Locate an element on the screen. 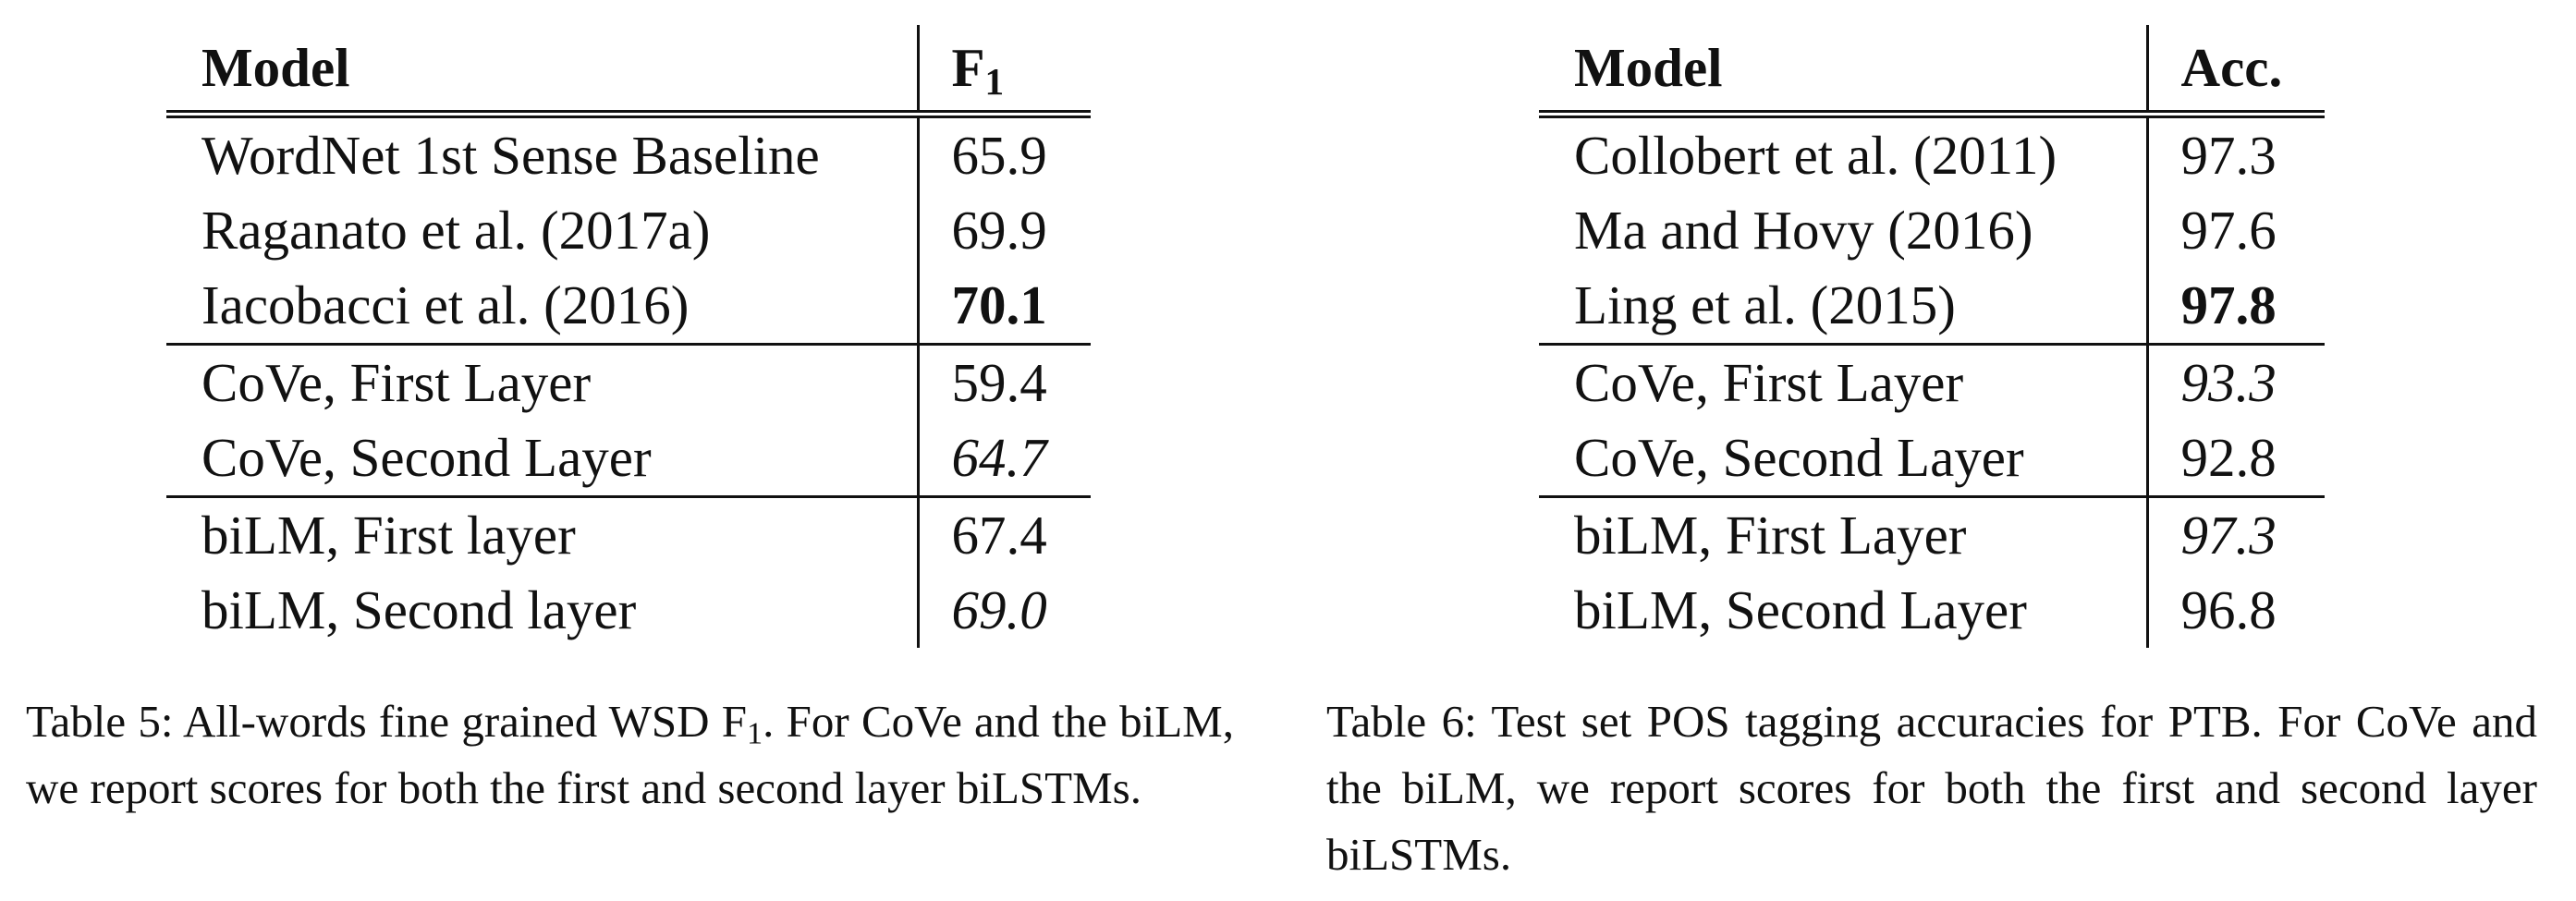 The width and height of the screenshot is (2576, 901). table-5-score-cell-emphasized: 69.0 is located at coordinates (1003, 610).